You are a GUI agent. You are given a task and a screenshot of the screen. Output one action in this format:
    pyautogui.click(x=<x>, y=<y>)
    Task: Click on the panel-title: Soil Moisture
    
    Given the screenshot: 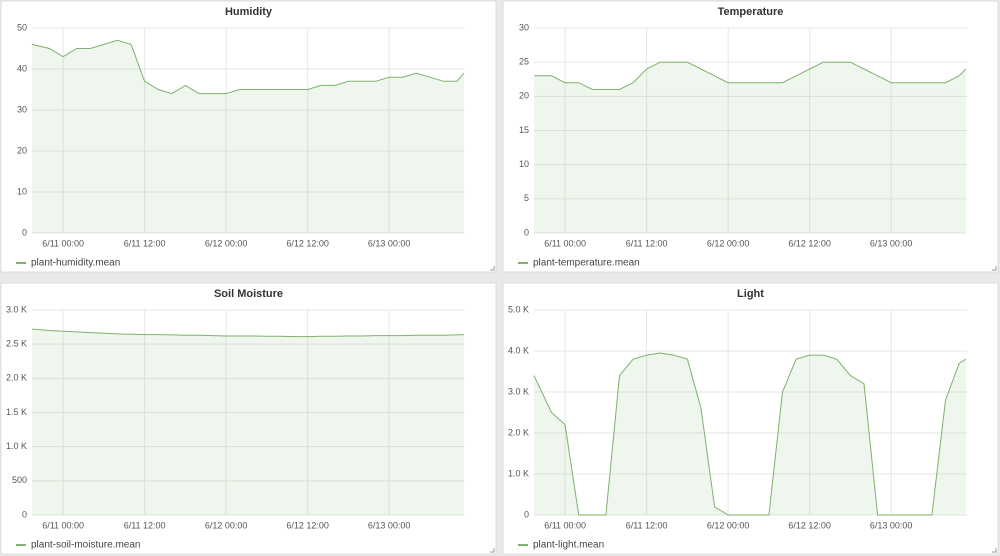 What is the action you would take?
    pyautogui.click(x=248, y=294)
    